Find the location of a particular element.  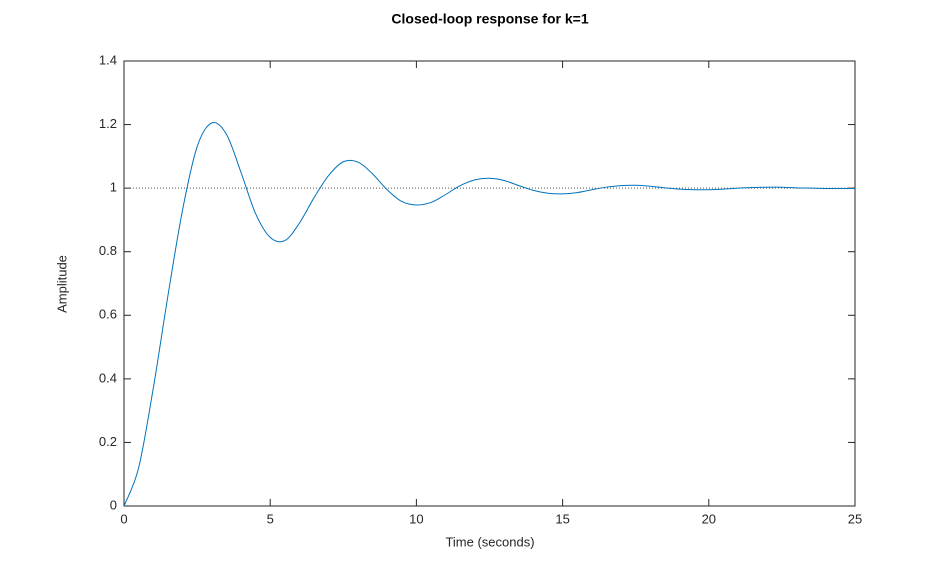

y-tick-label: 0 is located at coordinates (113, 504).